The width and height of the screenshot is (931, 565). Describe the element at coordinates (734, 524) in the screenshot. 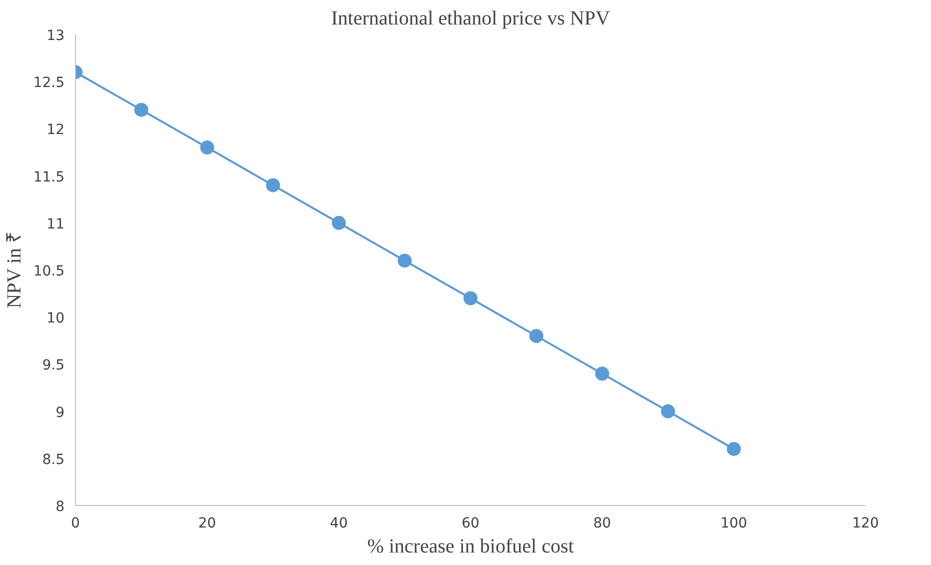

I see `x-tick-label: 100` at that location.